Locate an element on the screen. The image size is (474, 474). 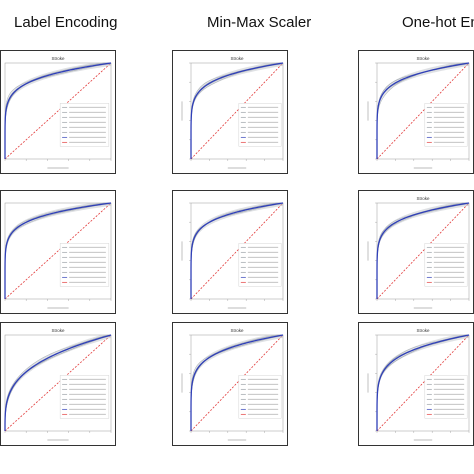
roc-panel-r3c1: Stroke is located at coordinates (58, 384).